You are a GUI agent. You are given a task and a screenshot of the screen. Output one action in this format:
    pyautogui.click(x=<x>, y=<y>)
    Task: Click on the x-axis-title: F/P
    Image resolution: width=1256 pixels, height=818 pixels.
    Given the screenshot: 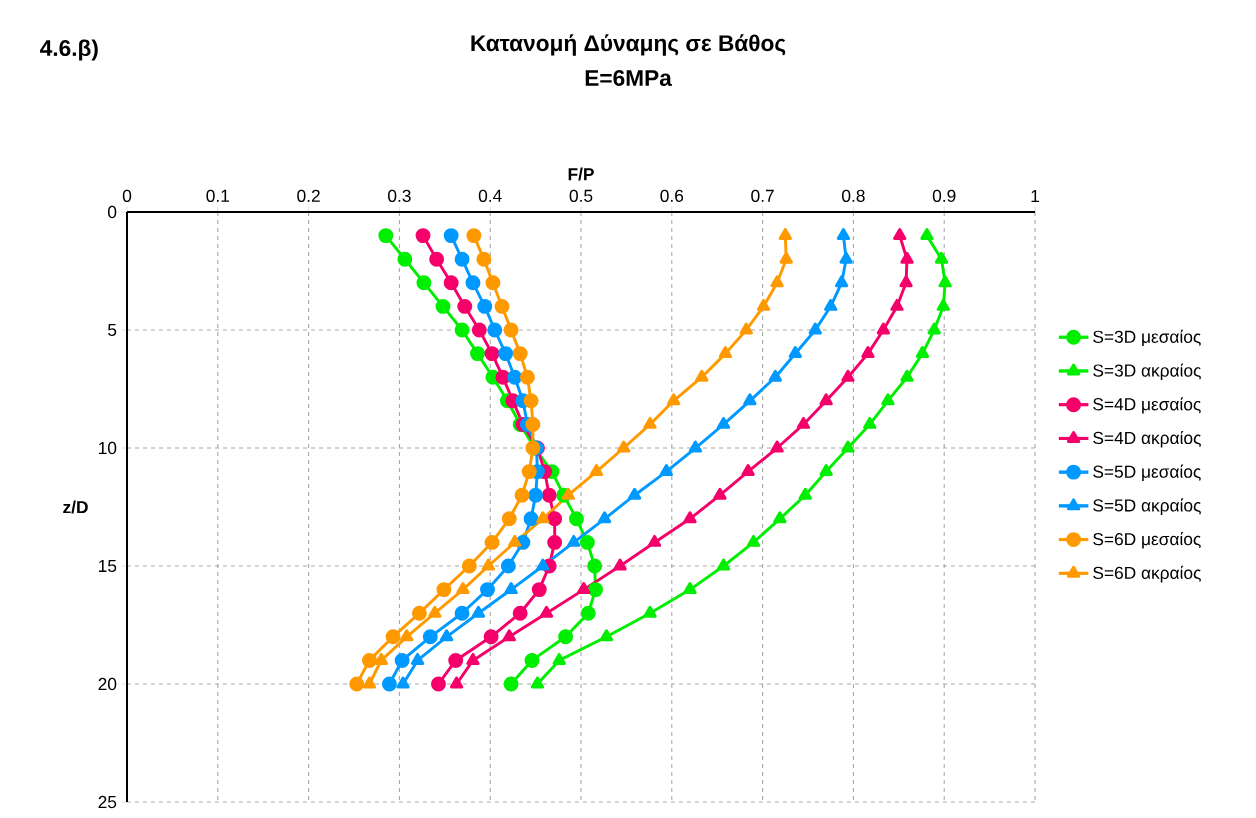 What is the action you would take?
    pyautogui.click(x=581, y=174)
    